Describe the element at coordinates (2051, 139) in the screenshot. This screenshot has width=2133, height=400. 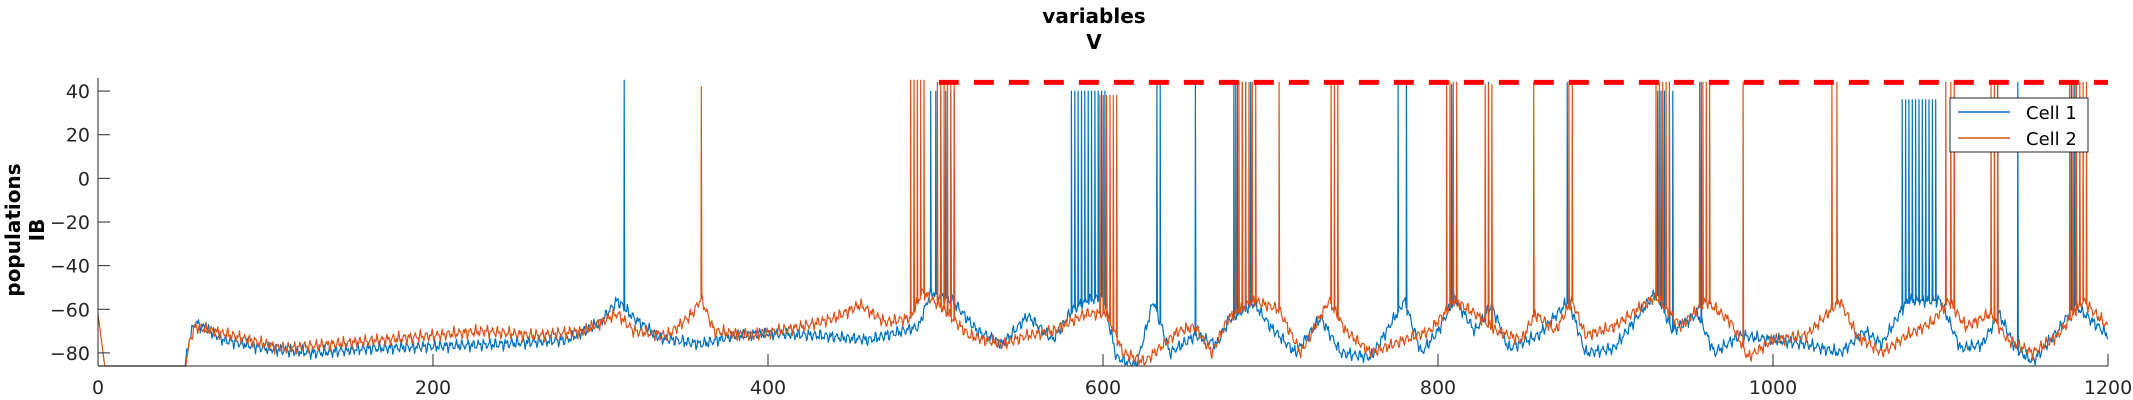
I see `legend-label-cell-2: Cell 2` at that location.